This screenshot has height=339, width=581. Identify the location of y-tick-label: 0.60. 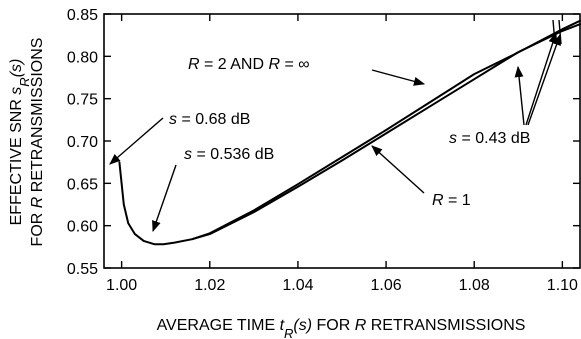
(82, 227).